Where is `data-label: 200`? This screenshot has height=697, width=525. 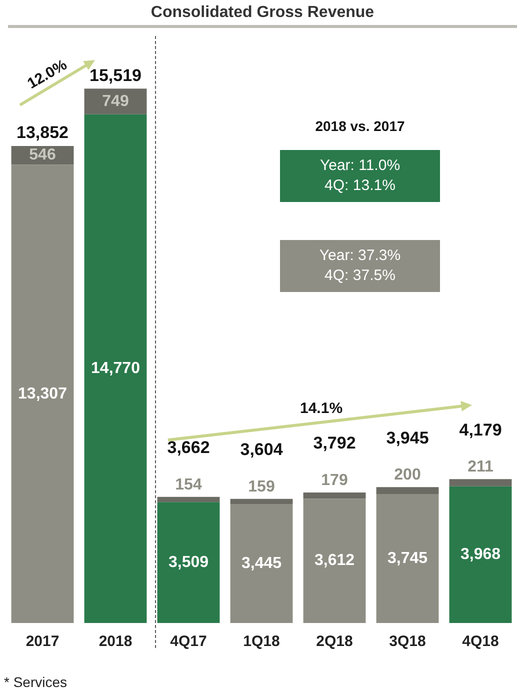
data-label: 200 is located at coordinates (407, 475).